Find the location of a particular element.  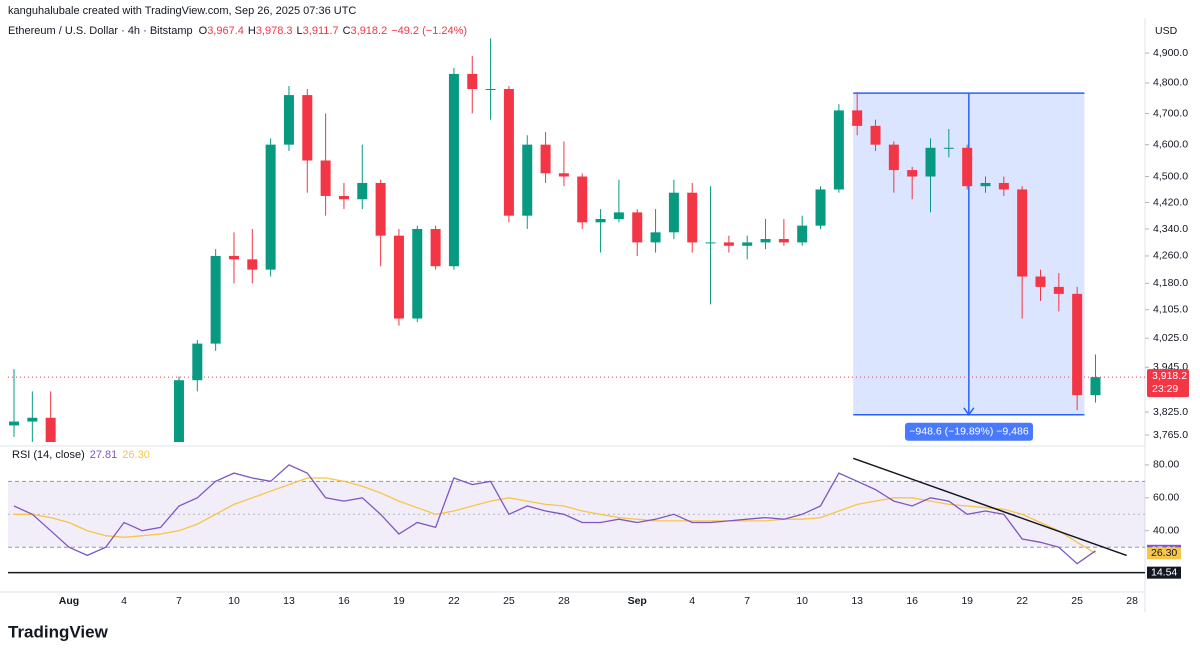

rsi-tick-label: 80.00 is located at coordinates (1166, 465).